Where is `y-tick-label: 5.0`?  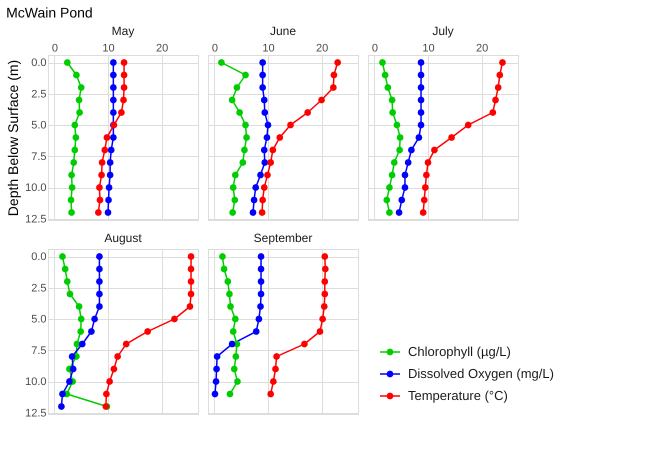 y-tick-label: 5.0 is located at coordinates (38, 126).